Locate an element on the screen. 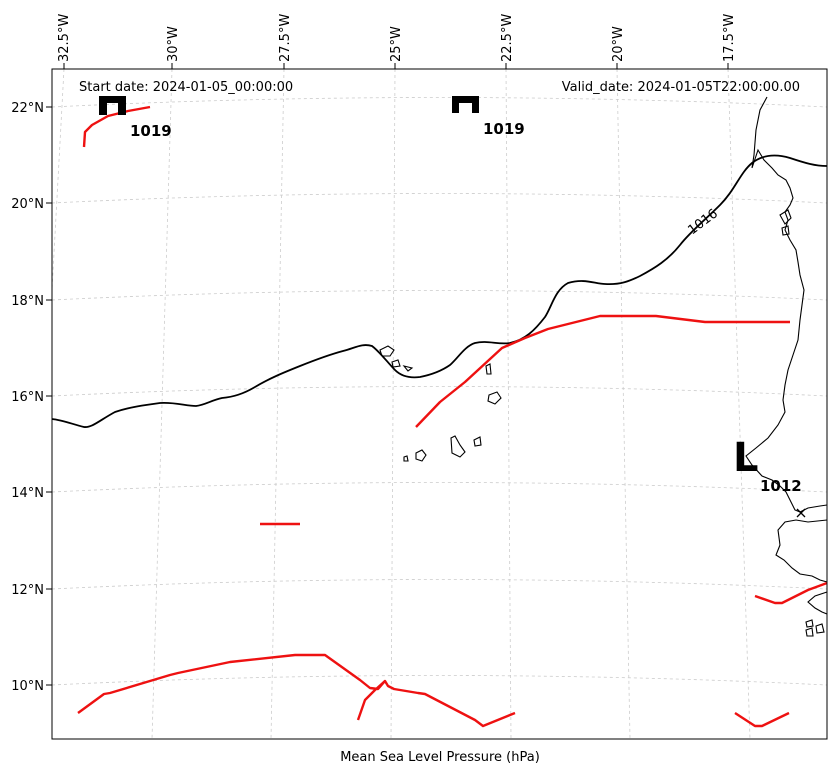 This screenshot has width=837, height=783. island-sao-vicente is located at coordinates (396, 363).